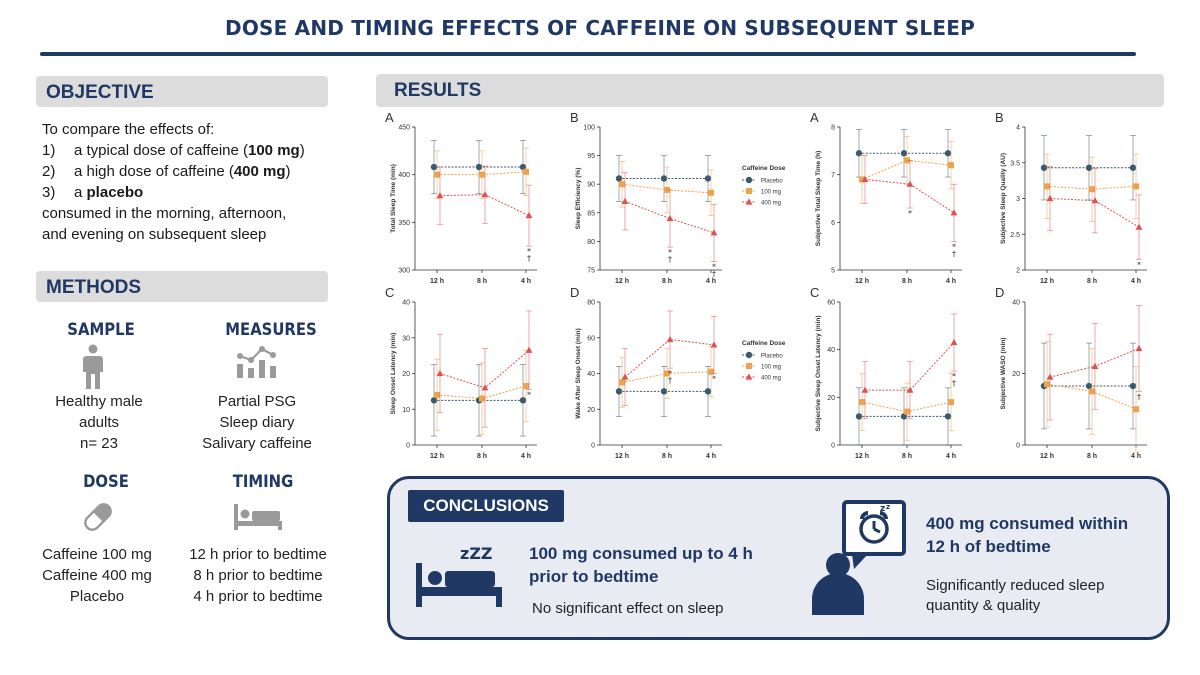 The height and width of the screenshot is (675, 1200). I want to click on y-tick-label: 75, so click(591, 271).